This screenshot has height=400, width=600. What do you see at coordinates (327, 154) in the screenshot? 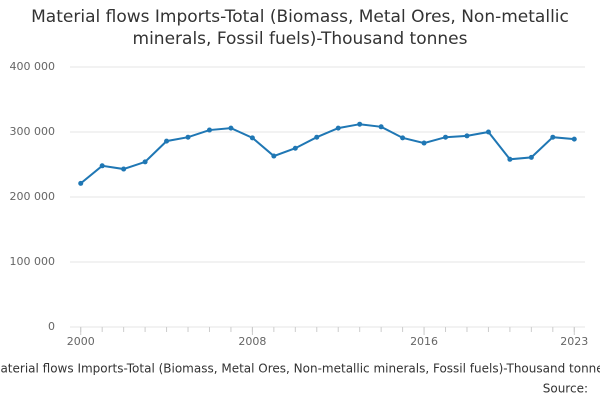
I see `data-line` at bounding box center [327, 154].